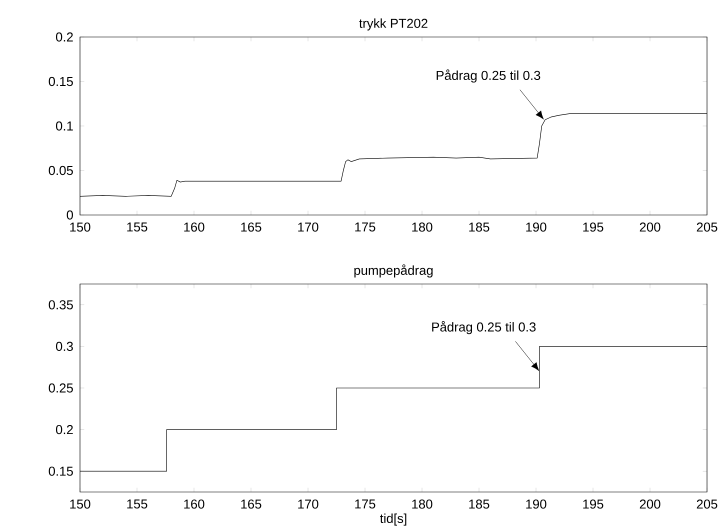 Image resolution: width=725 pixels, height=530 pixels. Describe the element at coordinates (393, 24) in the screenshot. I see `chart-title: trykk PT202` at that location.